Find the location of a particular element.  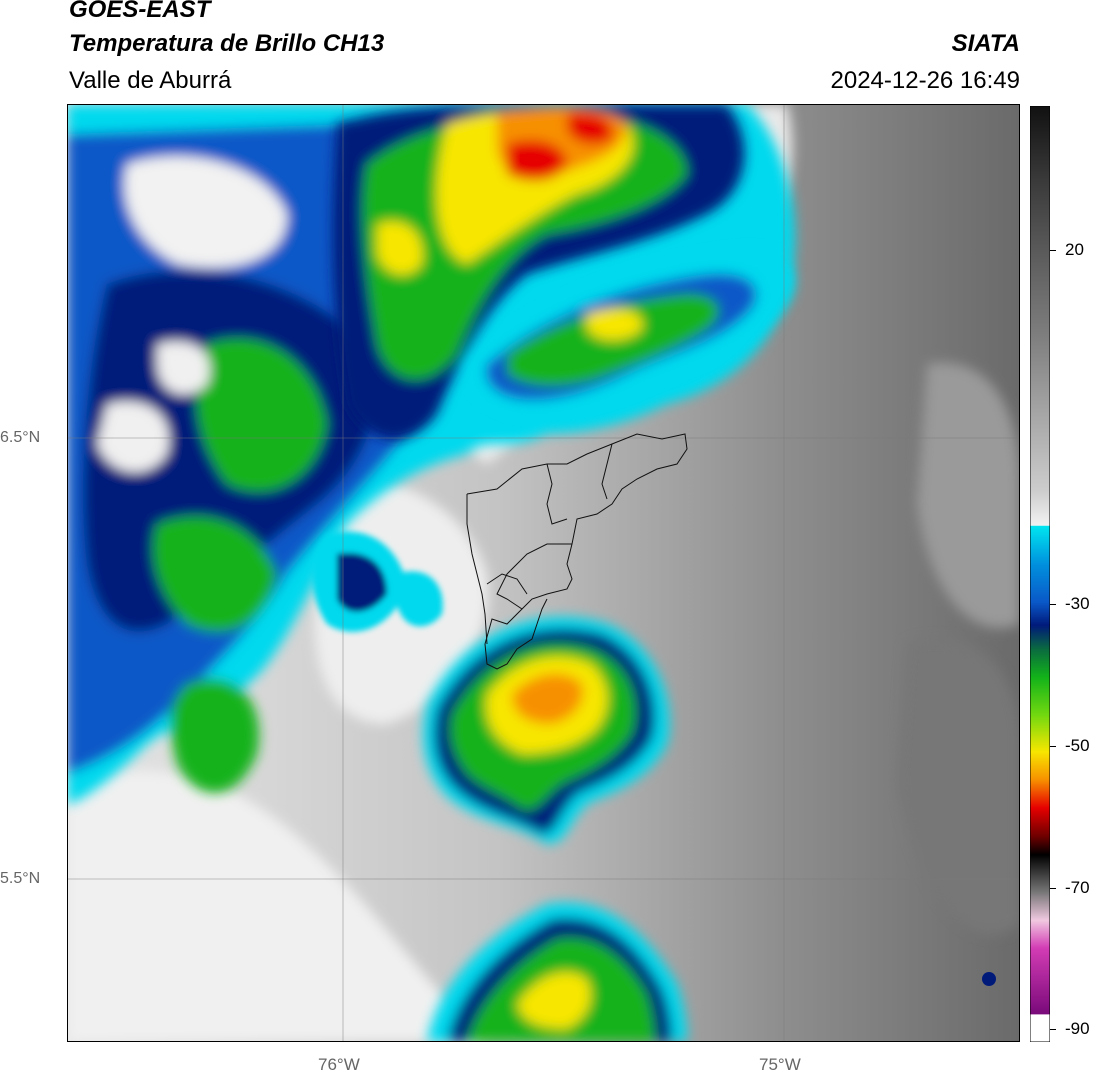

valle-de-aburra-outline is located at coordinates (577, 551).